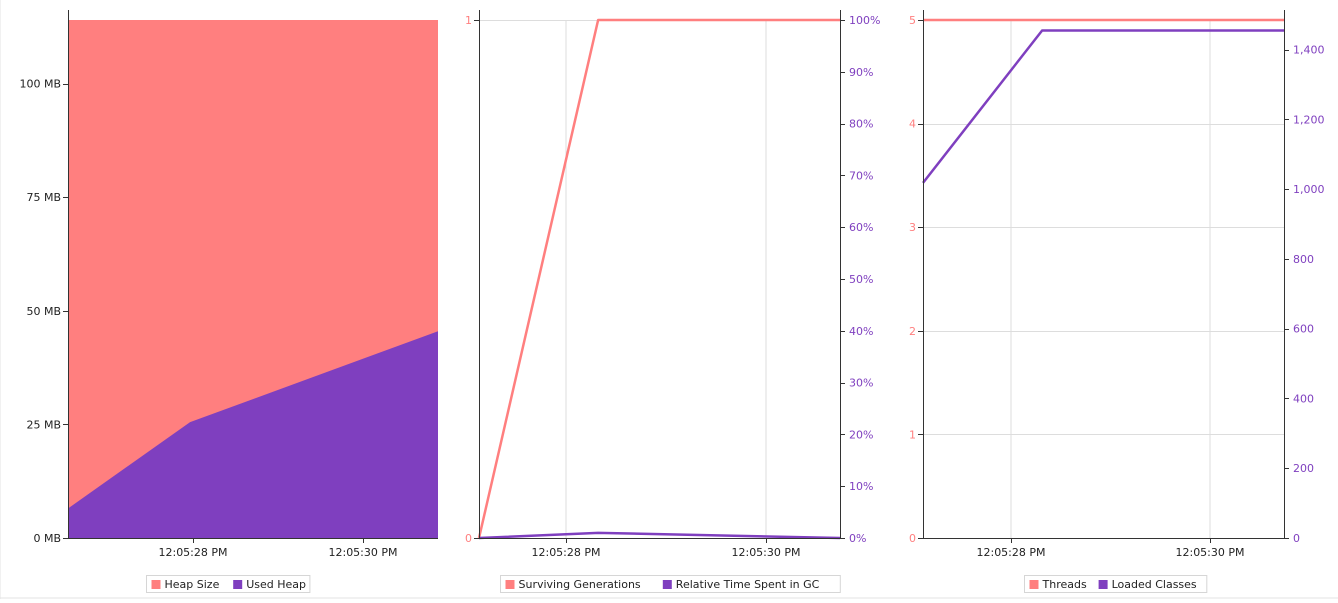 This screenshot has width=1338, height=603. What do you see at coordinates (861, 383) in the screenshot?
I see `y2-tick-label: 30%` at bounding box center [861, 383].